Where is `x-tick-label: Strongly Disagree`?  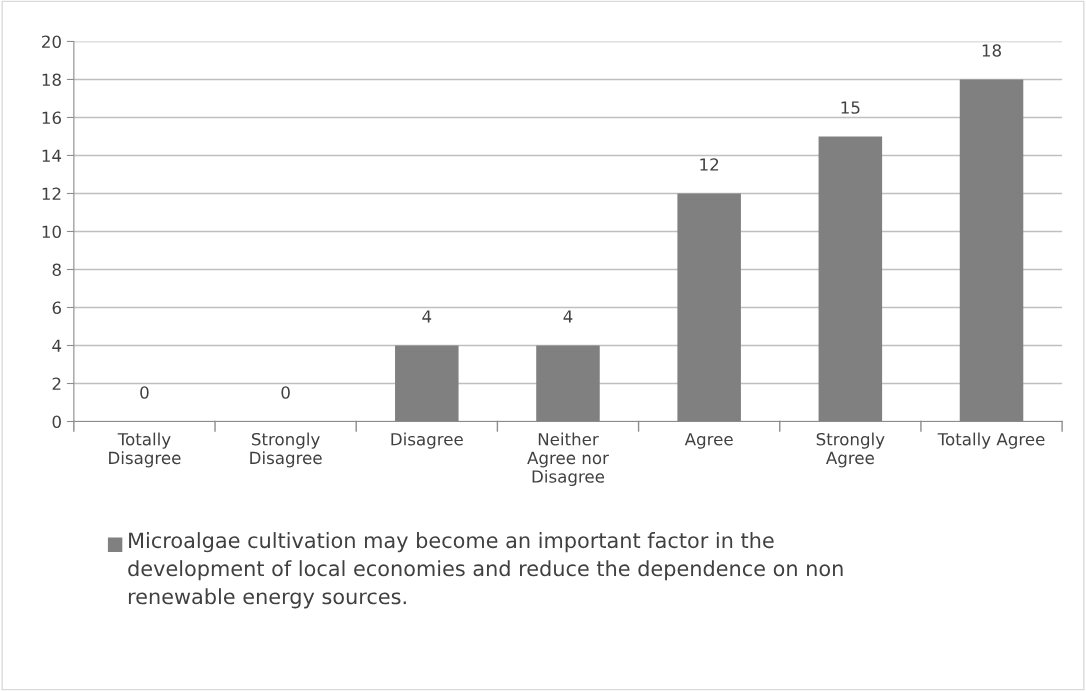 x-tick-label: Strongly Disagree is located at coordinates (286, 450).